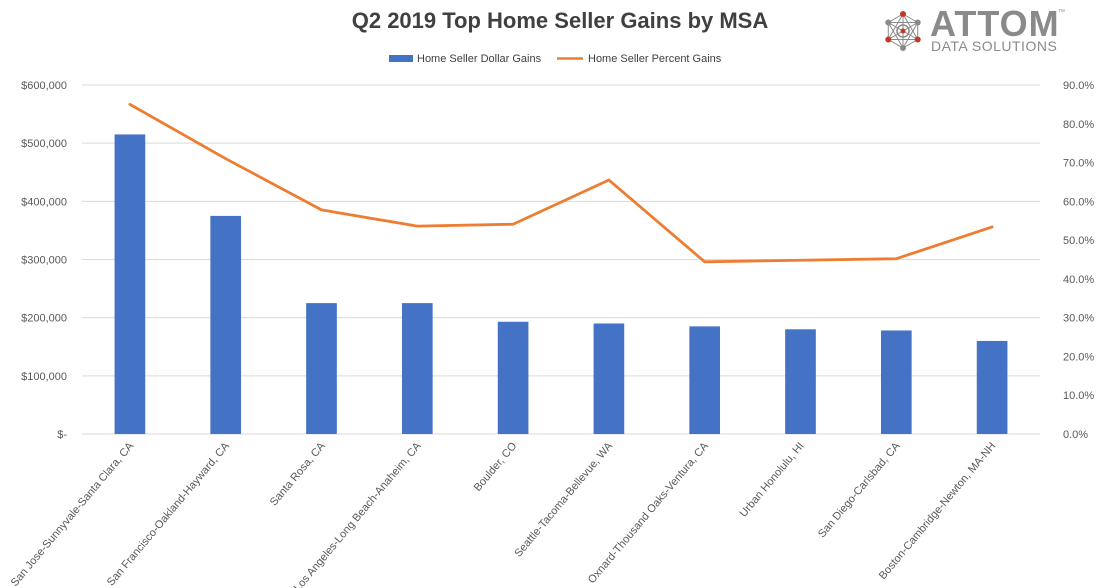 Image resolution: width=1101 pixels, height=588 pixels. Describe the element at coordinates (995, 23) in the screenshot. I see `logo-name: ATTOM` at that location.